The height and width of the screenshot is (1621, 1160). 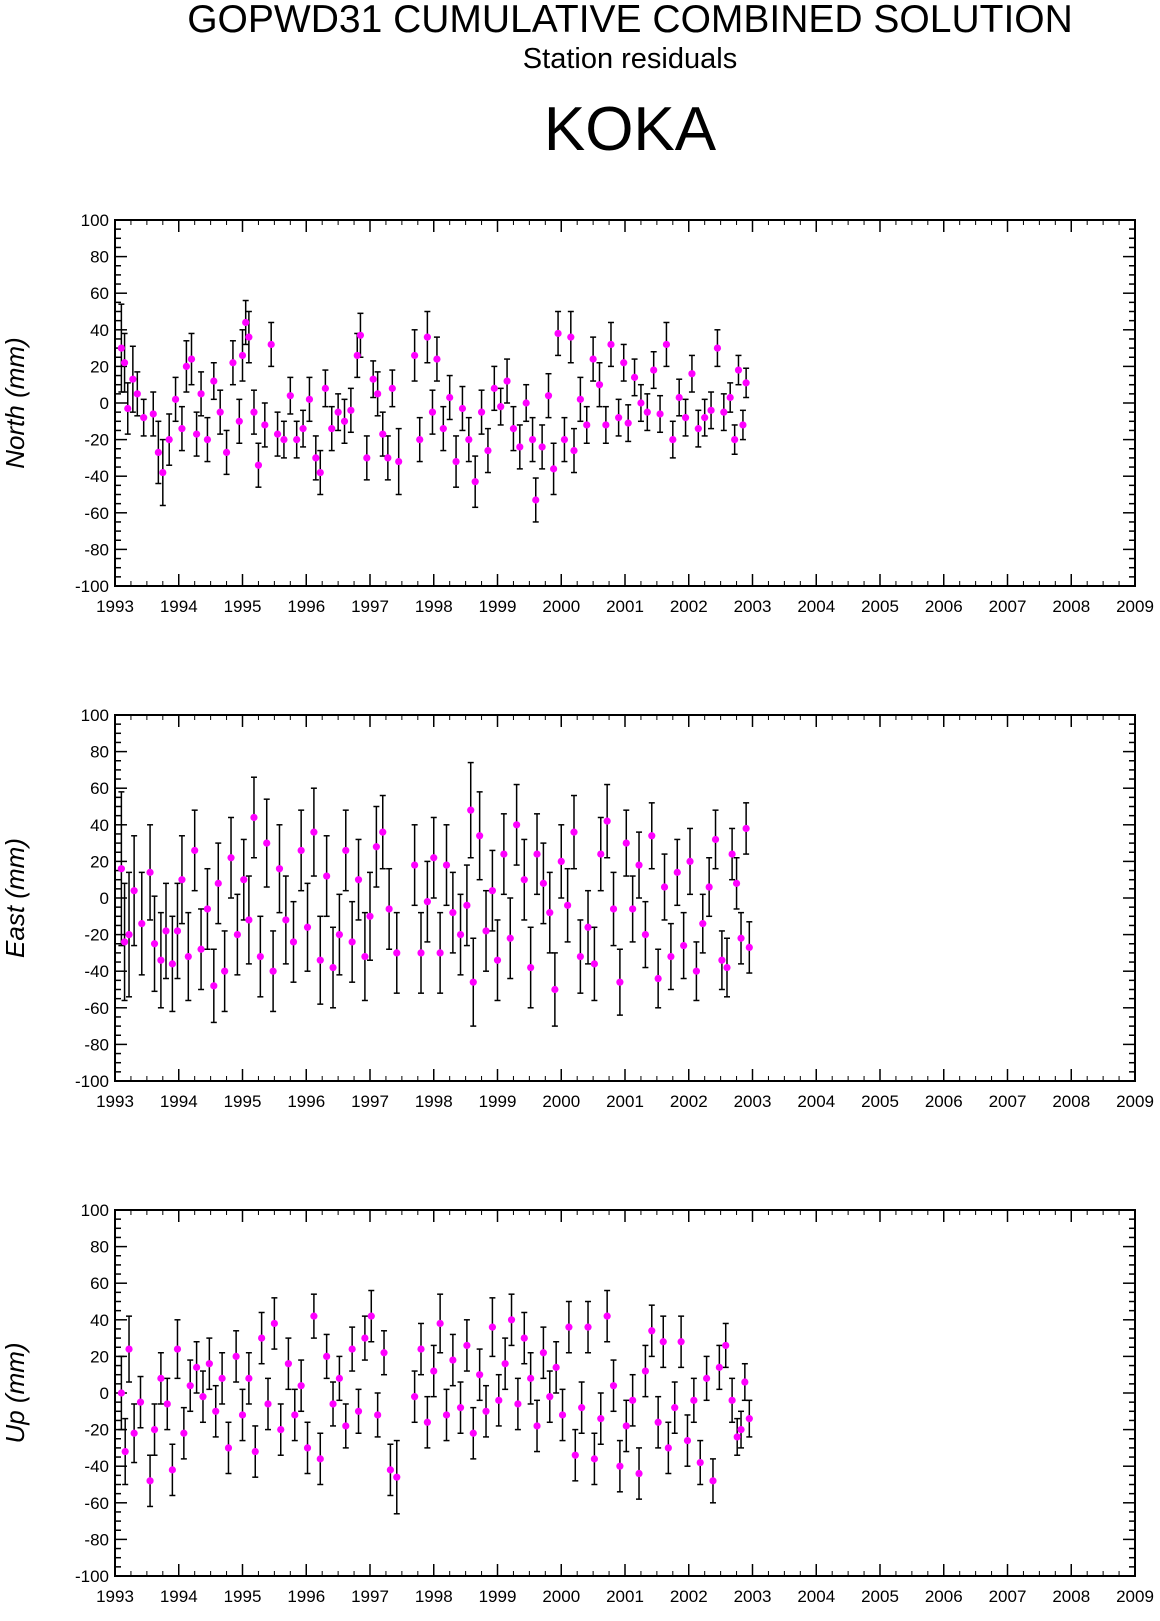 I want to click on y-axis-label: Up (mm), so click(x=15, y=1392).